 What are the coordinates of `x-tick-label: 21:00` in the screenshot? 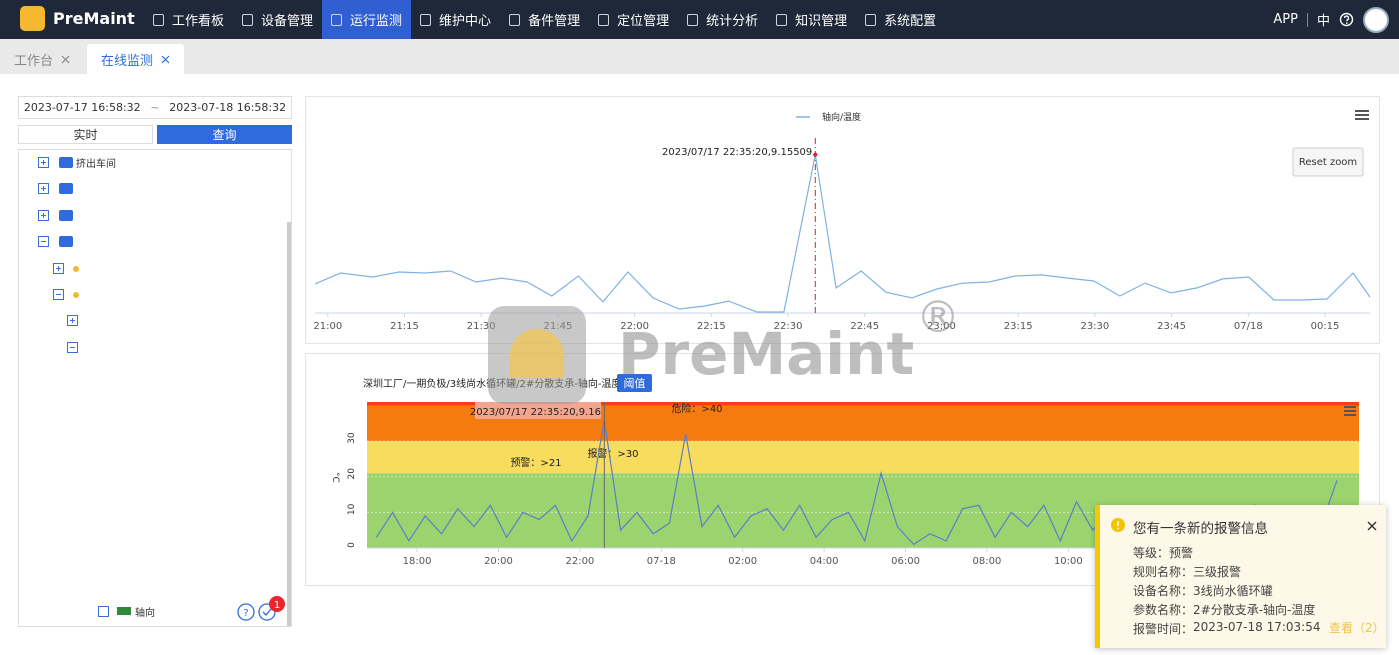 It's located at (327, 326).